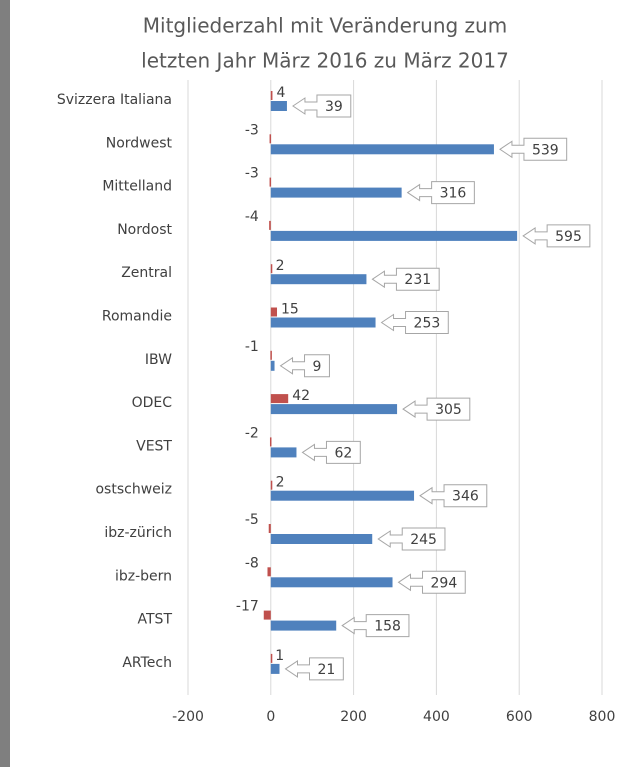 This screenshot has width=625, height=767. What do you see at coordinates (326, 670) in the screenshot?
I see `data-label: 21` at bounding box center [326, 670].